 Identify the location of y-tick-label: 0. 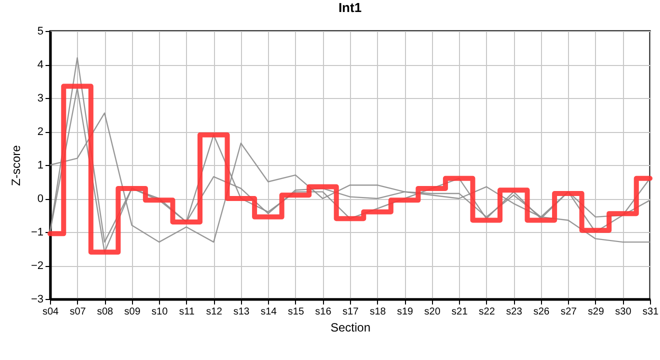
(40, 199).